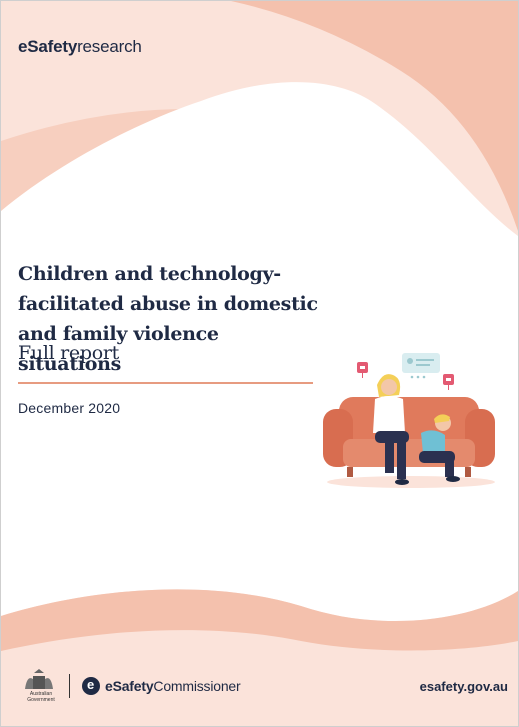 The width and height of the screenshot is (519, 727). Describe the element at coordinates (41, 697) in the screenshot. I see `gov-caption: Australian Government` at that location.